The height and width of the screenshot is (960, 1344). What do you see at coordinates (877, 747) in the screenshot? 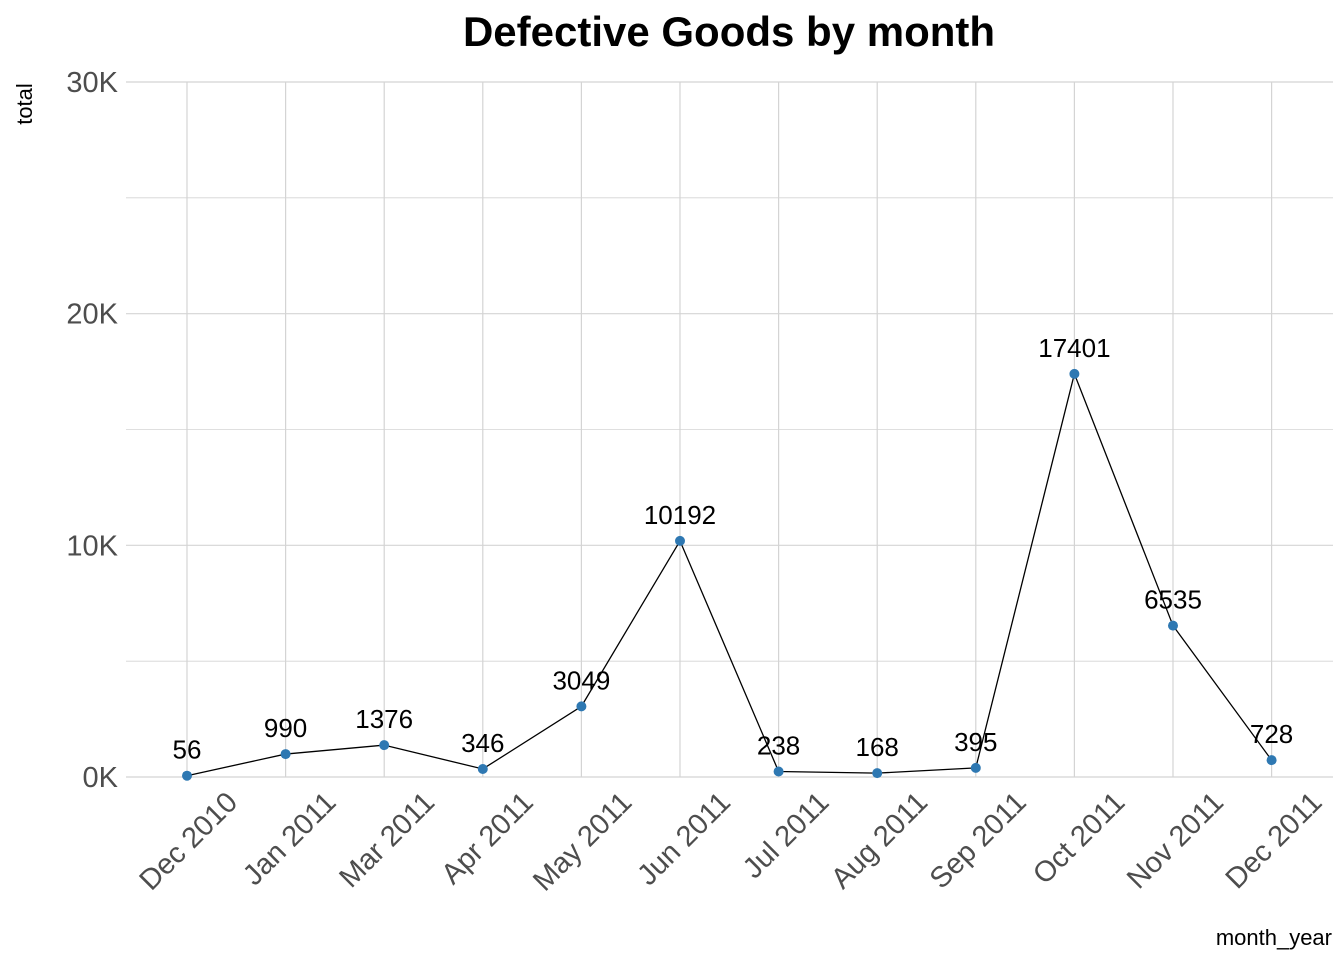
I see `data-label: 168` at bounding box center [877, 747].